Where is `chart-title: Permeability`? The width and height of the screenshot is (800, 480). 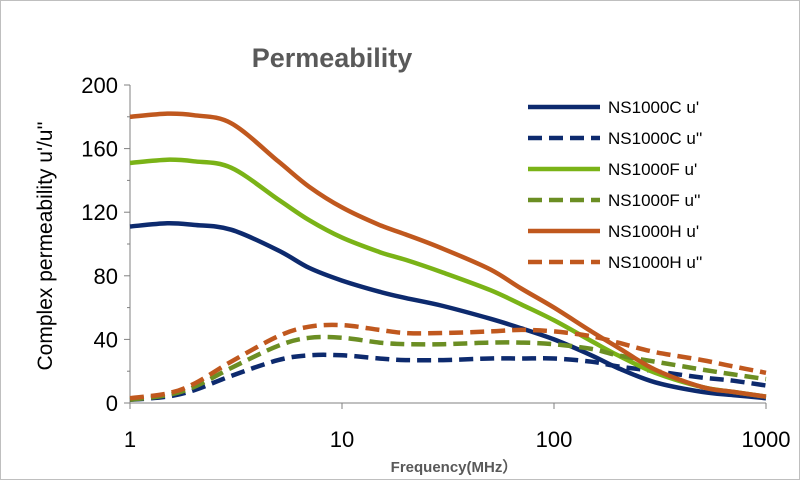
chart-title: Permeability is located at coordinates (332, 58).